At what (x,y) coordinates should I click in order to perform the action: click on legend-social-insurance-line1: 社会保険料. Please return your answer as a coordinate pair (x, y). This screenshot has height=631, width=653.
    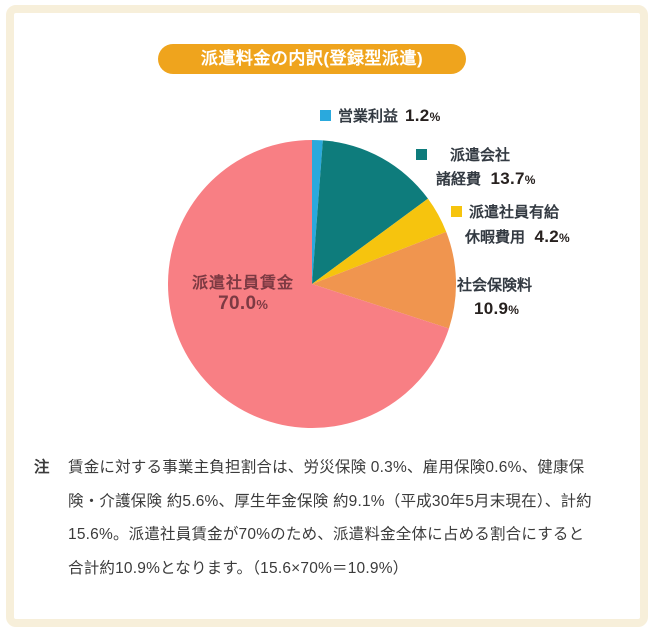
    Looking at the image, I should click on (495, 285).